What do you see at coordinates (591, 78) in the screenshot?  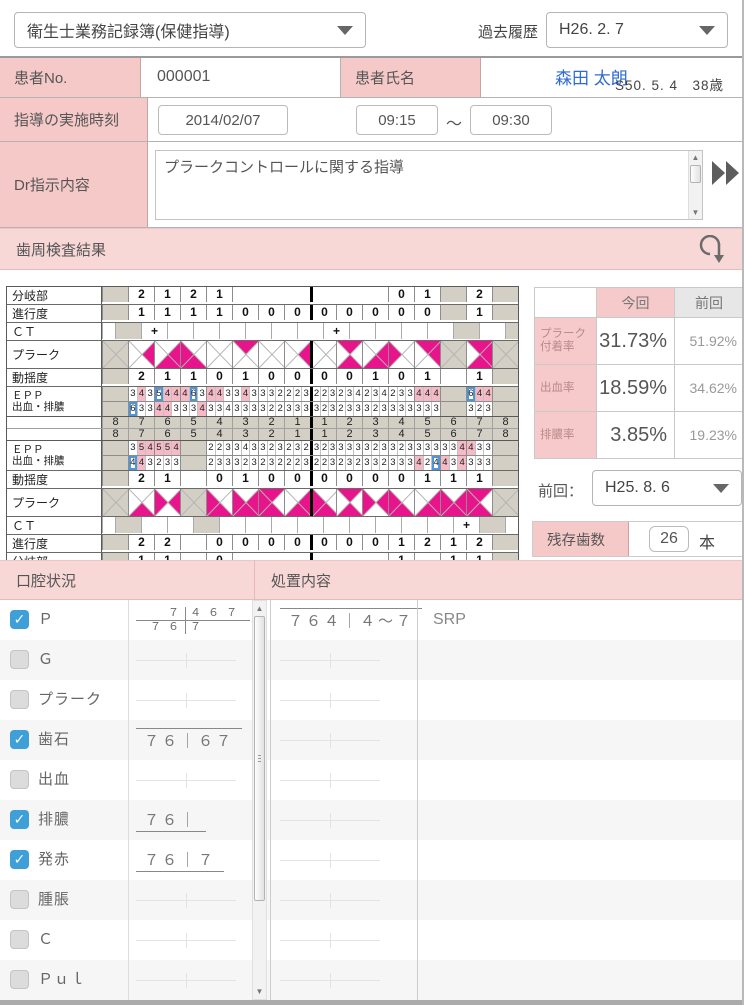 I see `patient-name-value: 森田 太朗` at bounding box center [591, 78].